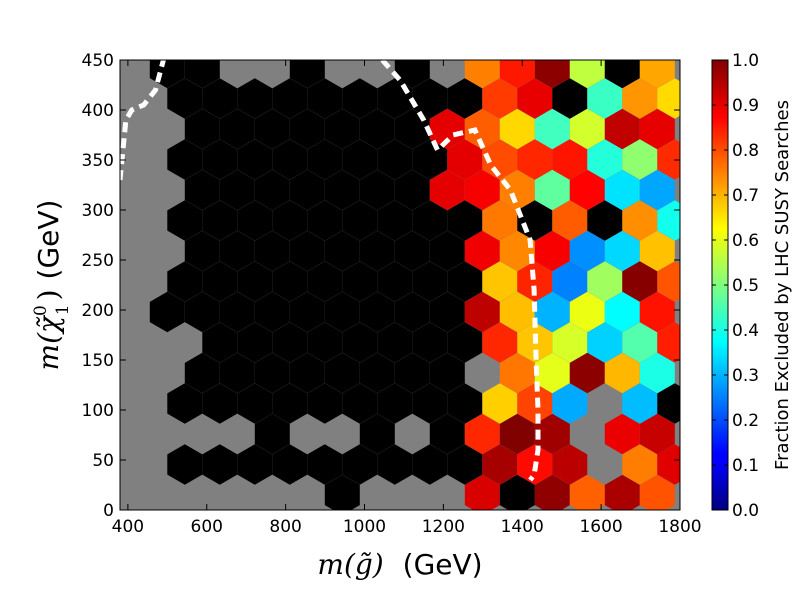 The width and height of the screenshot is (800, 600). Describe the element at coordinates (443, 527) in the screenshot. I see `x-tick-label: 1200` at that location.